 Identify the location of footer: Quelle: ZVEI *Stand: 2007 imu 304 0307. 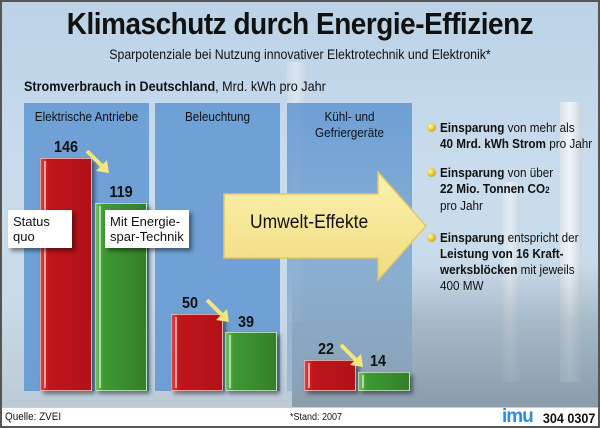
(300, 416).